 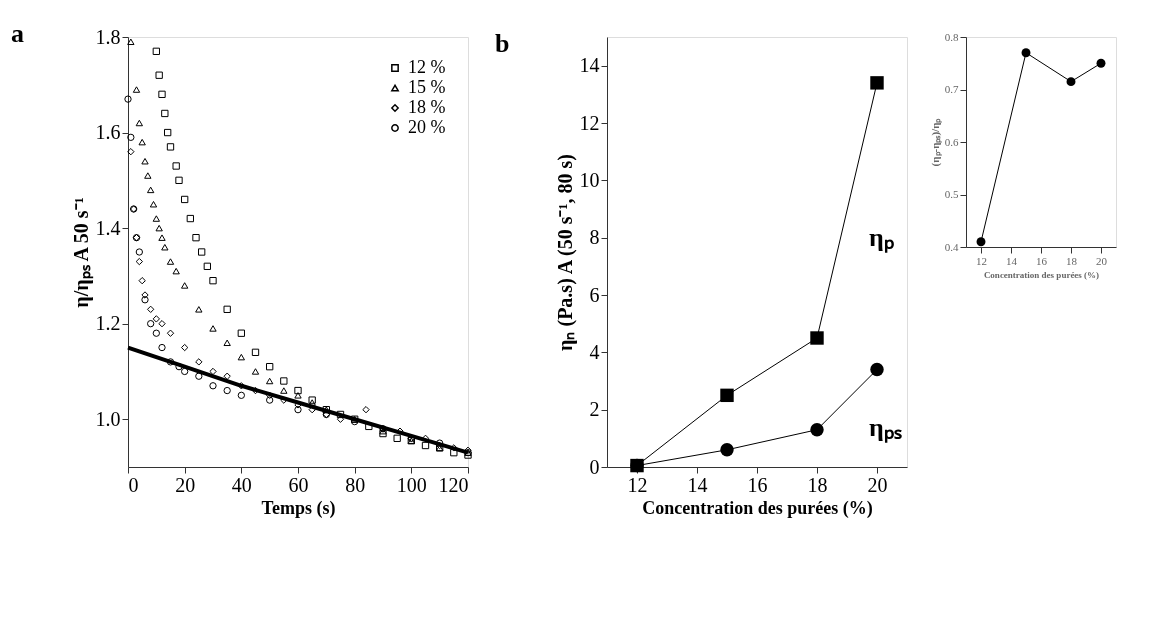 What do you see at coordinates (951, 194) in the screenshot?
I see `y-tick-label: 0.5` at bounding box center [951, 194].